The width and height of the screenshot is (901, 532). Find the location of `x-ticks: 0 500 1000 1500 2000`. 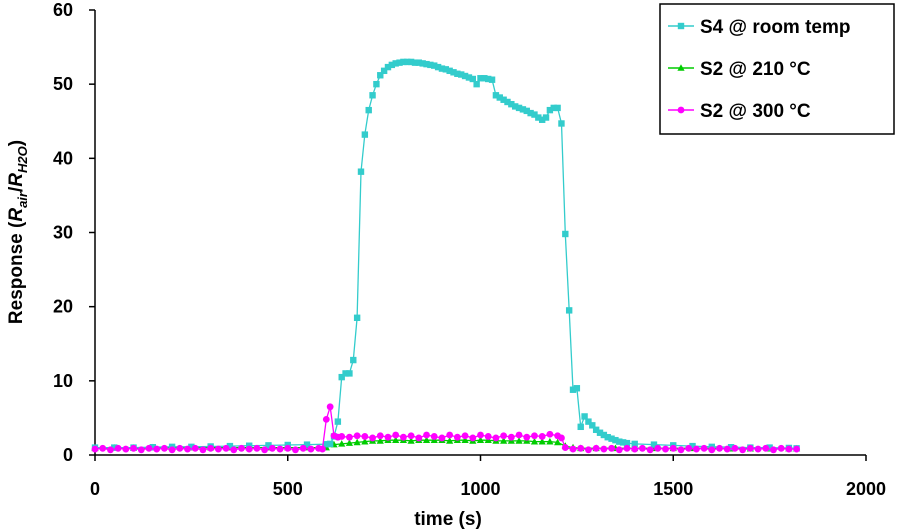

x-ticks: 0 500 1000 1500 2000 is located at coordinates (488, 477).